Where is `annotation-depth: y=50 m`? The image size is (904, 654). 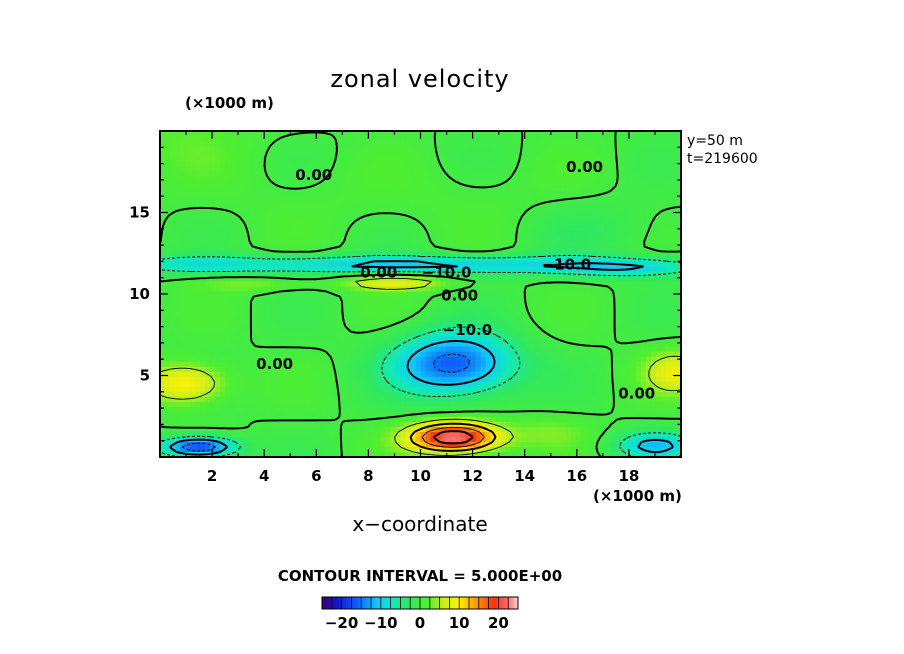
annotation-depth: y=50 m is located at coordinates (715, 141).